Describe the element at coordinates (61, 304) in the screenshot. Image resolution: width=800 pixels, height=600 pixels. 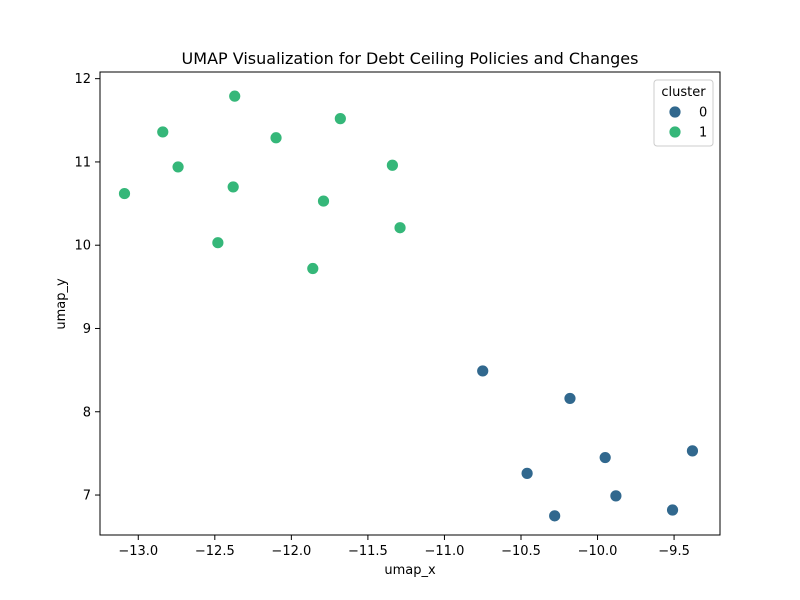
I see `y-axis-title: umap_y` at that location.